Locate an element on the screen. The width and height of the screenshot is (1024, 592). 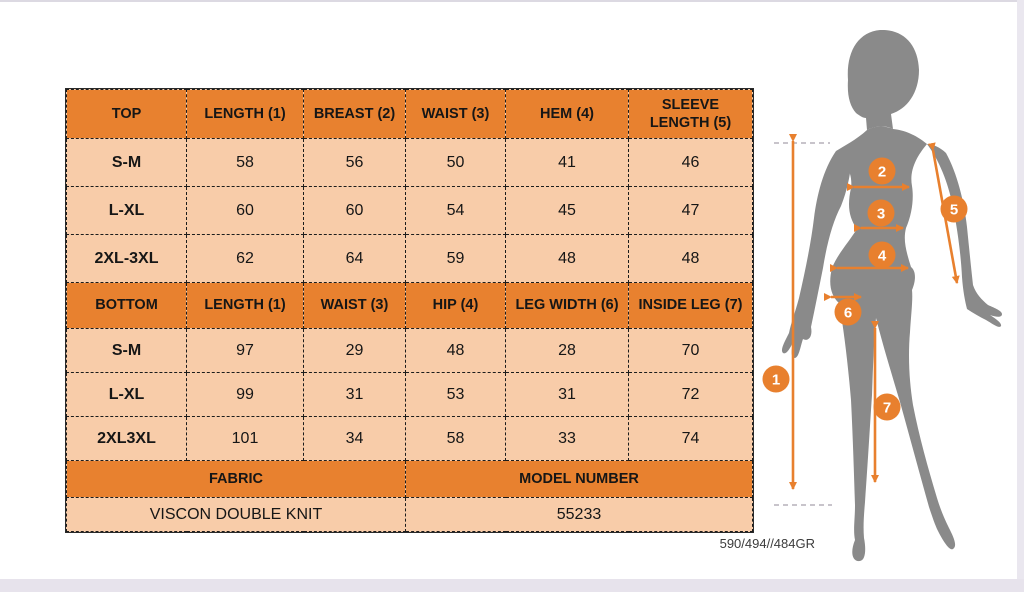
badge-7-circle is located at coordinates (887, 407).